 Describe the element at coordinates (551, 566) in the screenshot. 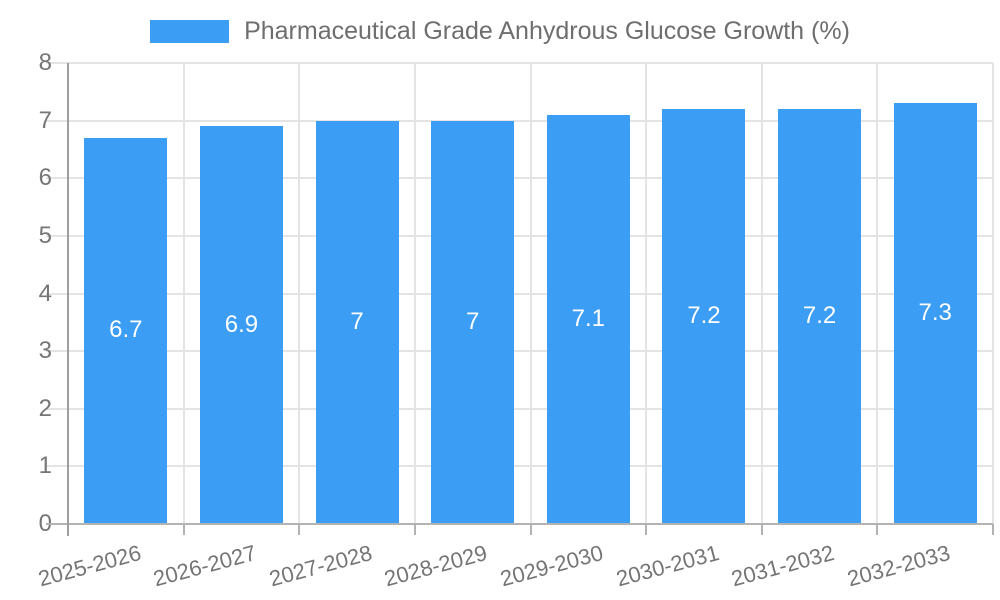

I see `x-tick-label: 2029-2030` at that location.